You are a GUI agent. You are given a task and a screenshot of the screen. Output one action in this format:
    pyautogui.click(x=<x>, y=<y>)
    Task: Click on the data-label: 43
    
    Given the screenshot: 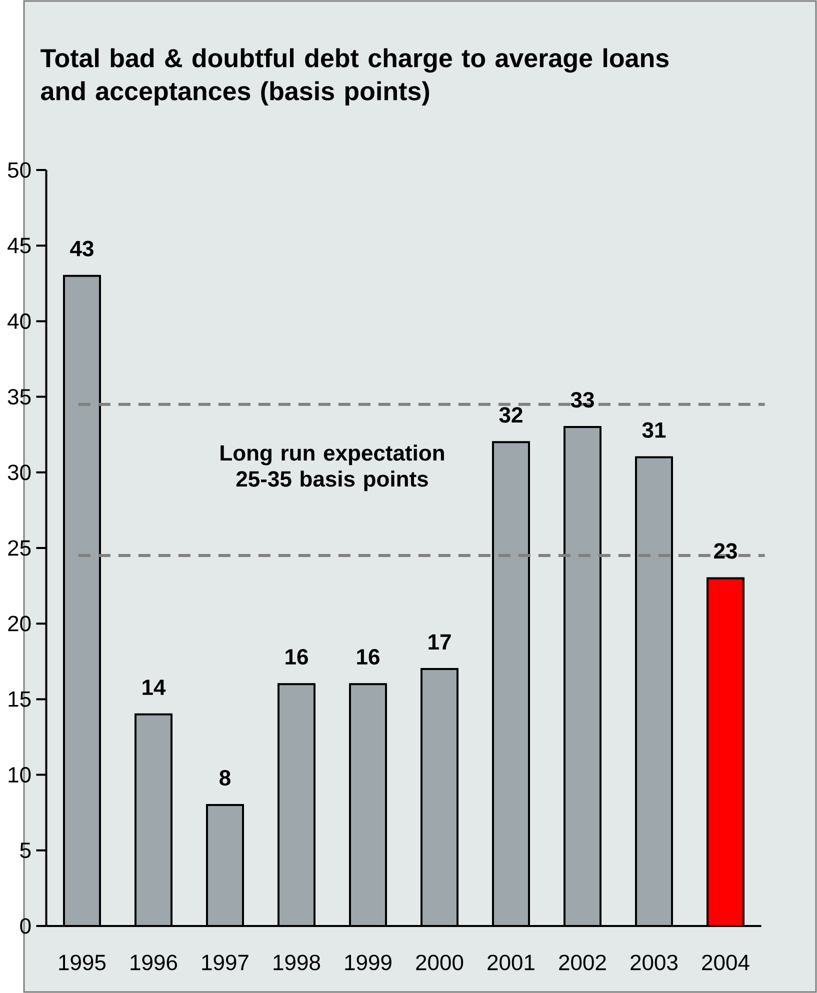 What is the action you would take?
    pyautogui.click(x=82, y=248)
    